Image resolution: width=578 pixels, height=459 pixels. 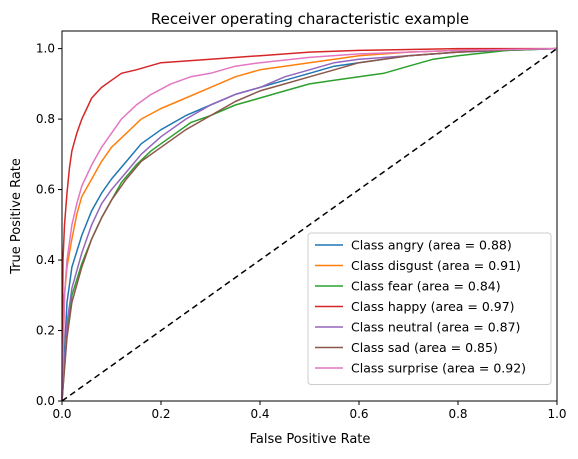 What do you see at coordinates (433, 306) in the screenshot?
I see `legend-label: Class happy (area = 0.97)` at bounding box center [433, 306].